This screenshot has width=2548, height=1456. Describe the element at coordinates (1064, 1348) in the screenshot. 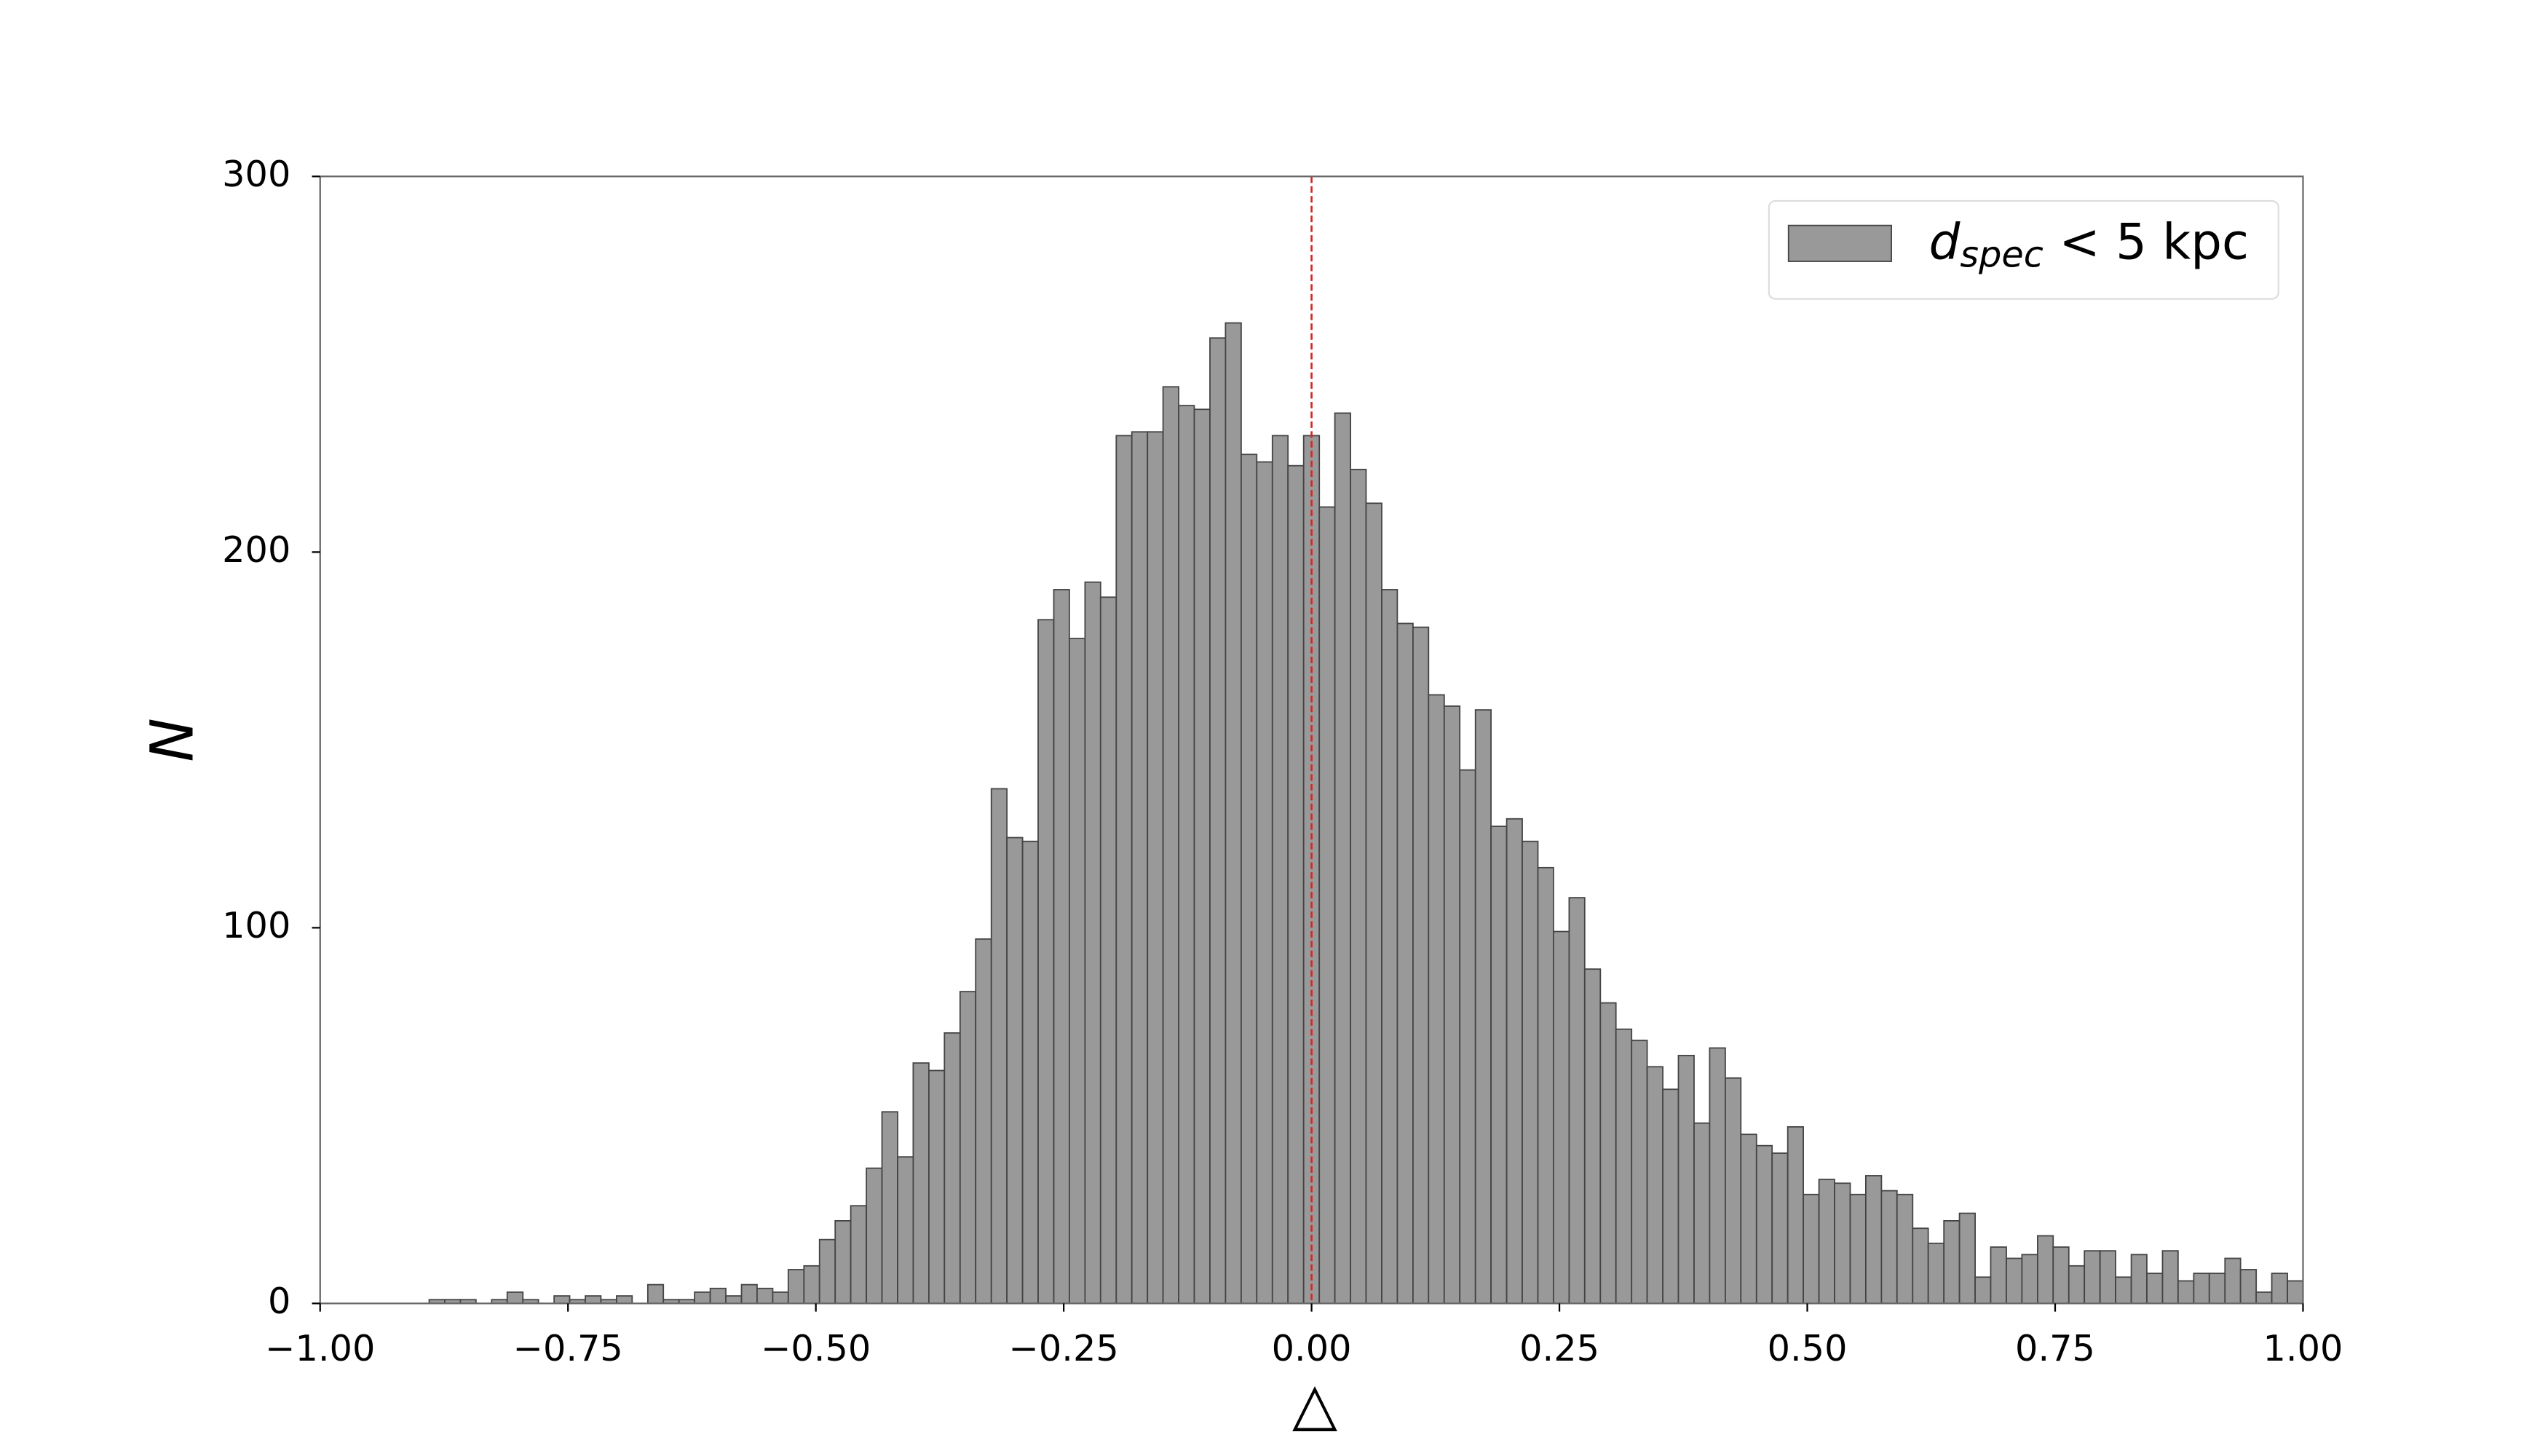

I see `x-tick-label: −0.25` at that location.